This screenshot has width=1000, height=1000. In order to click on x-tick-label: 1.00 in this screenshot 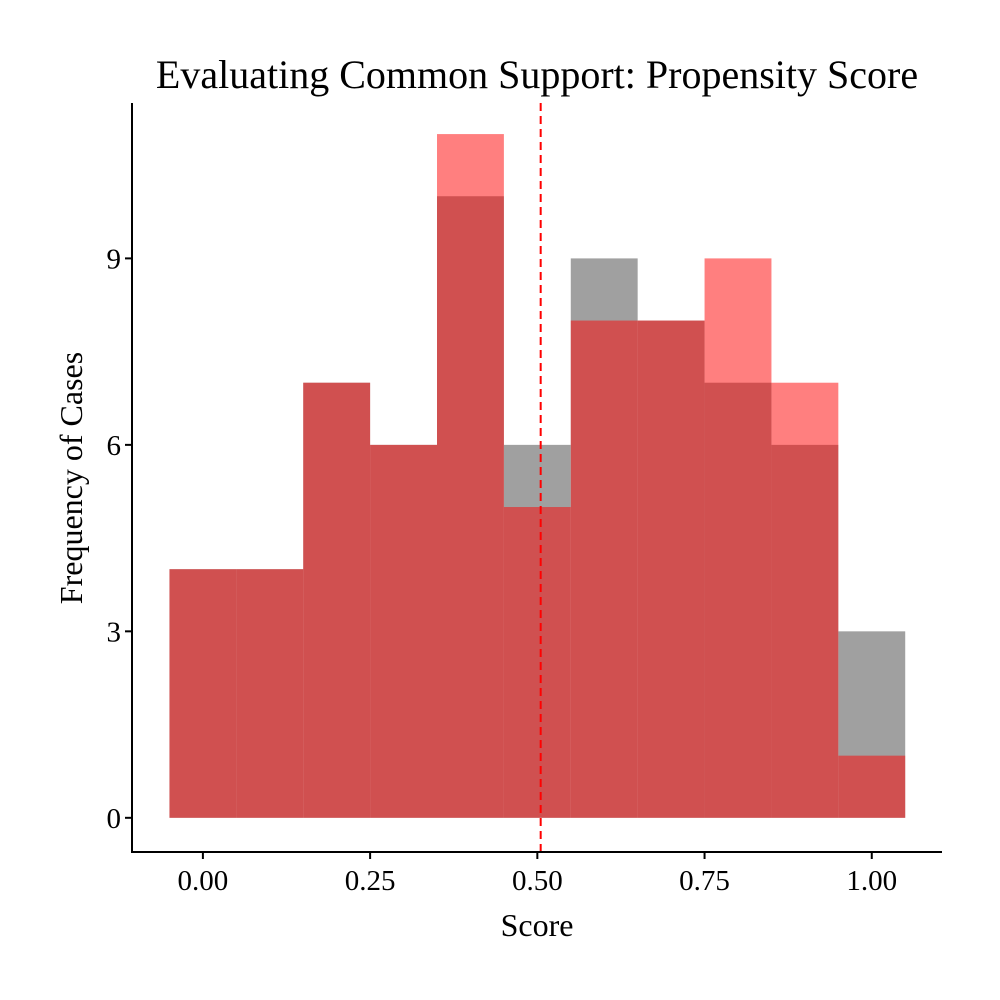, I will do `click(871, 881)`.